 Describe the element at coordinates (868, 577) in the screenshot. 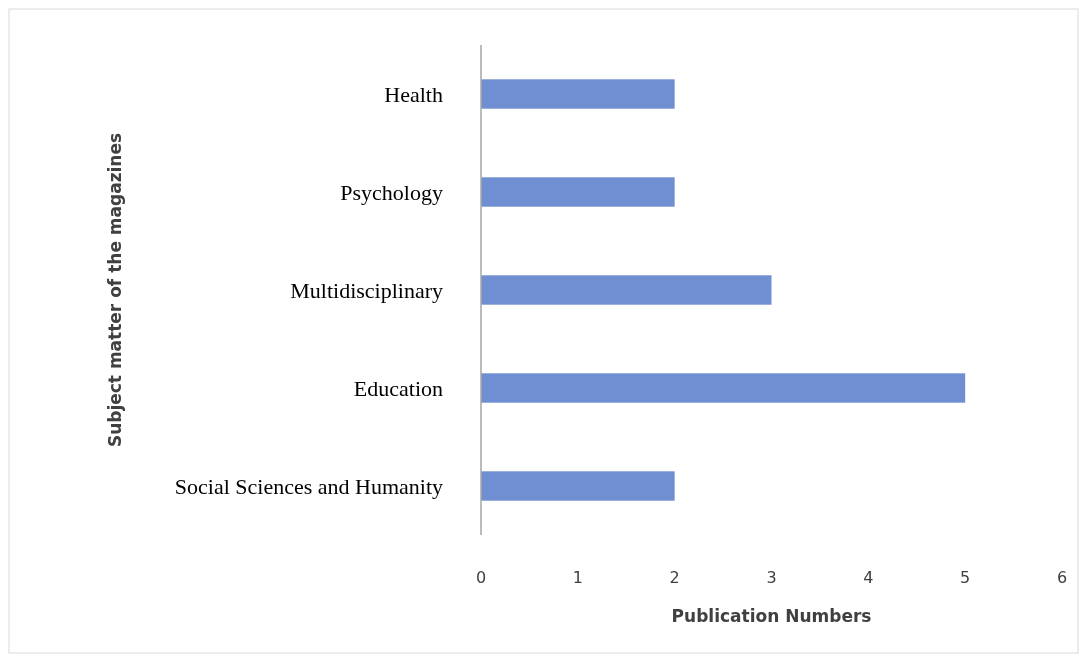

I see `x-tick-label: 4` at that location.